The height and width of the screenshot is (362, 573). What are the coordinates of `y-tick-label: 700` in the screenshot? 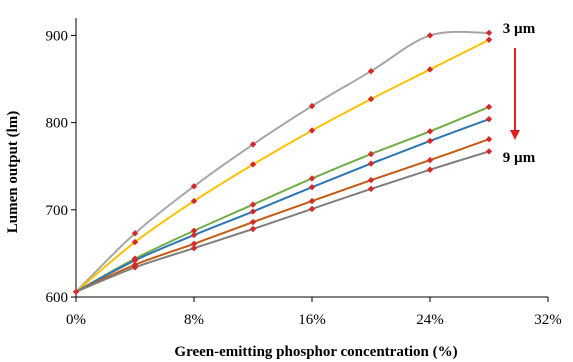 It's located at (57, 211).